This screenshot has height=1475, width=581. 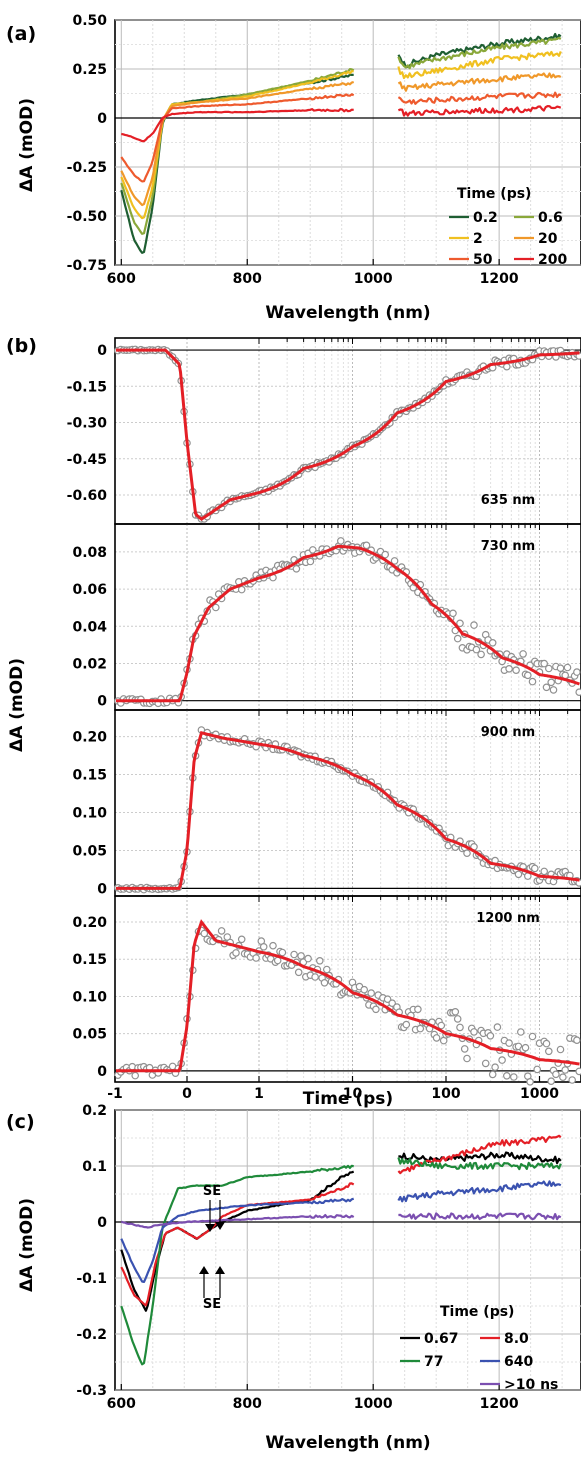 I want to click on c-ytick: 0.2, so click(x=94, y=1111).